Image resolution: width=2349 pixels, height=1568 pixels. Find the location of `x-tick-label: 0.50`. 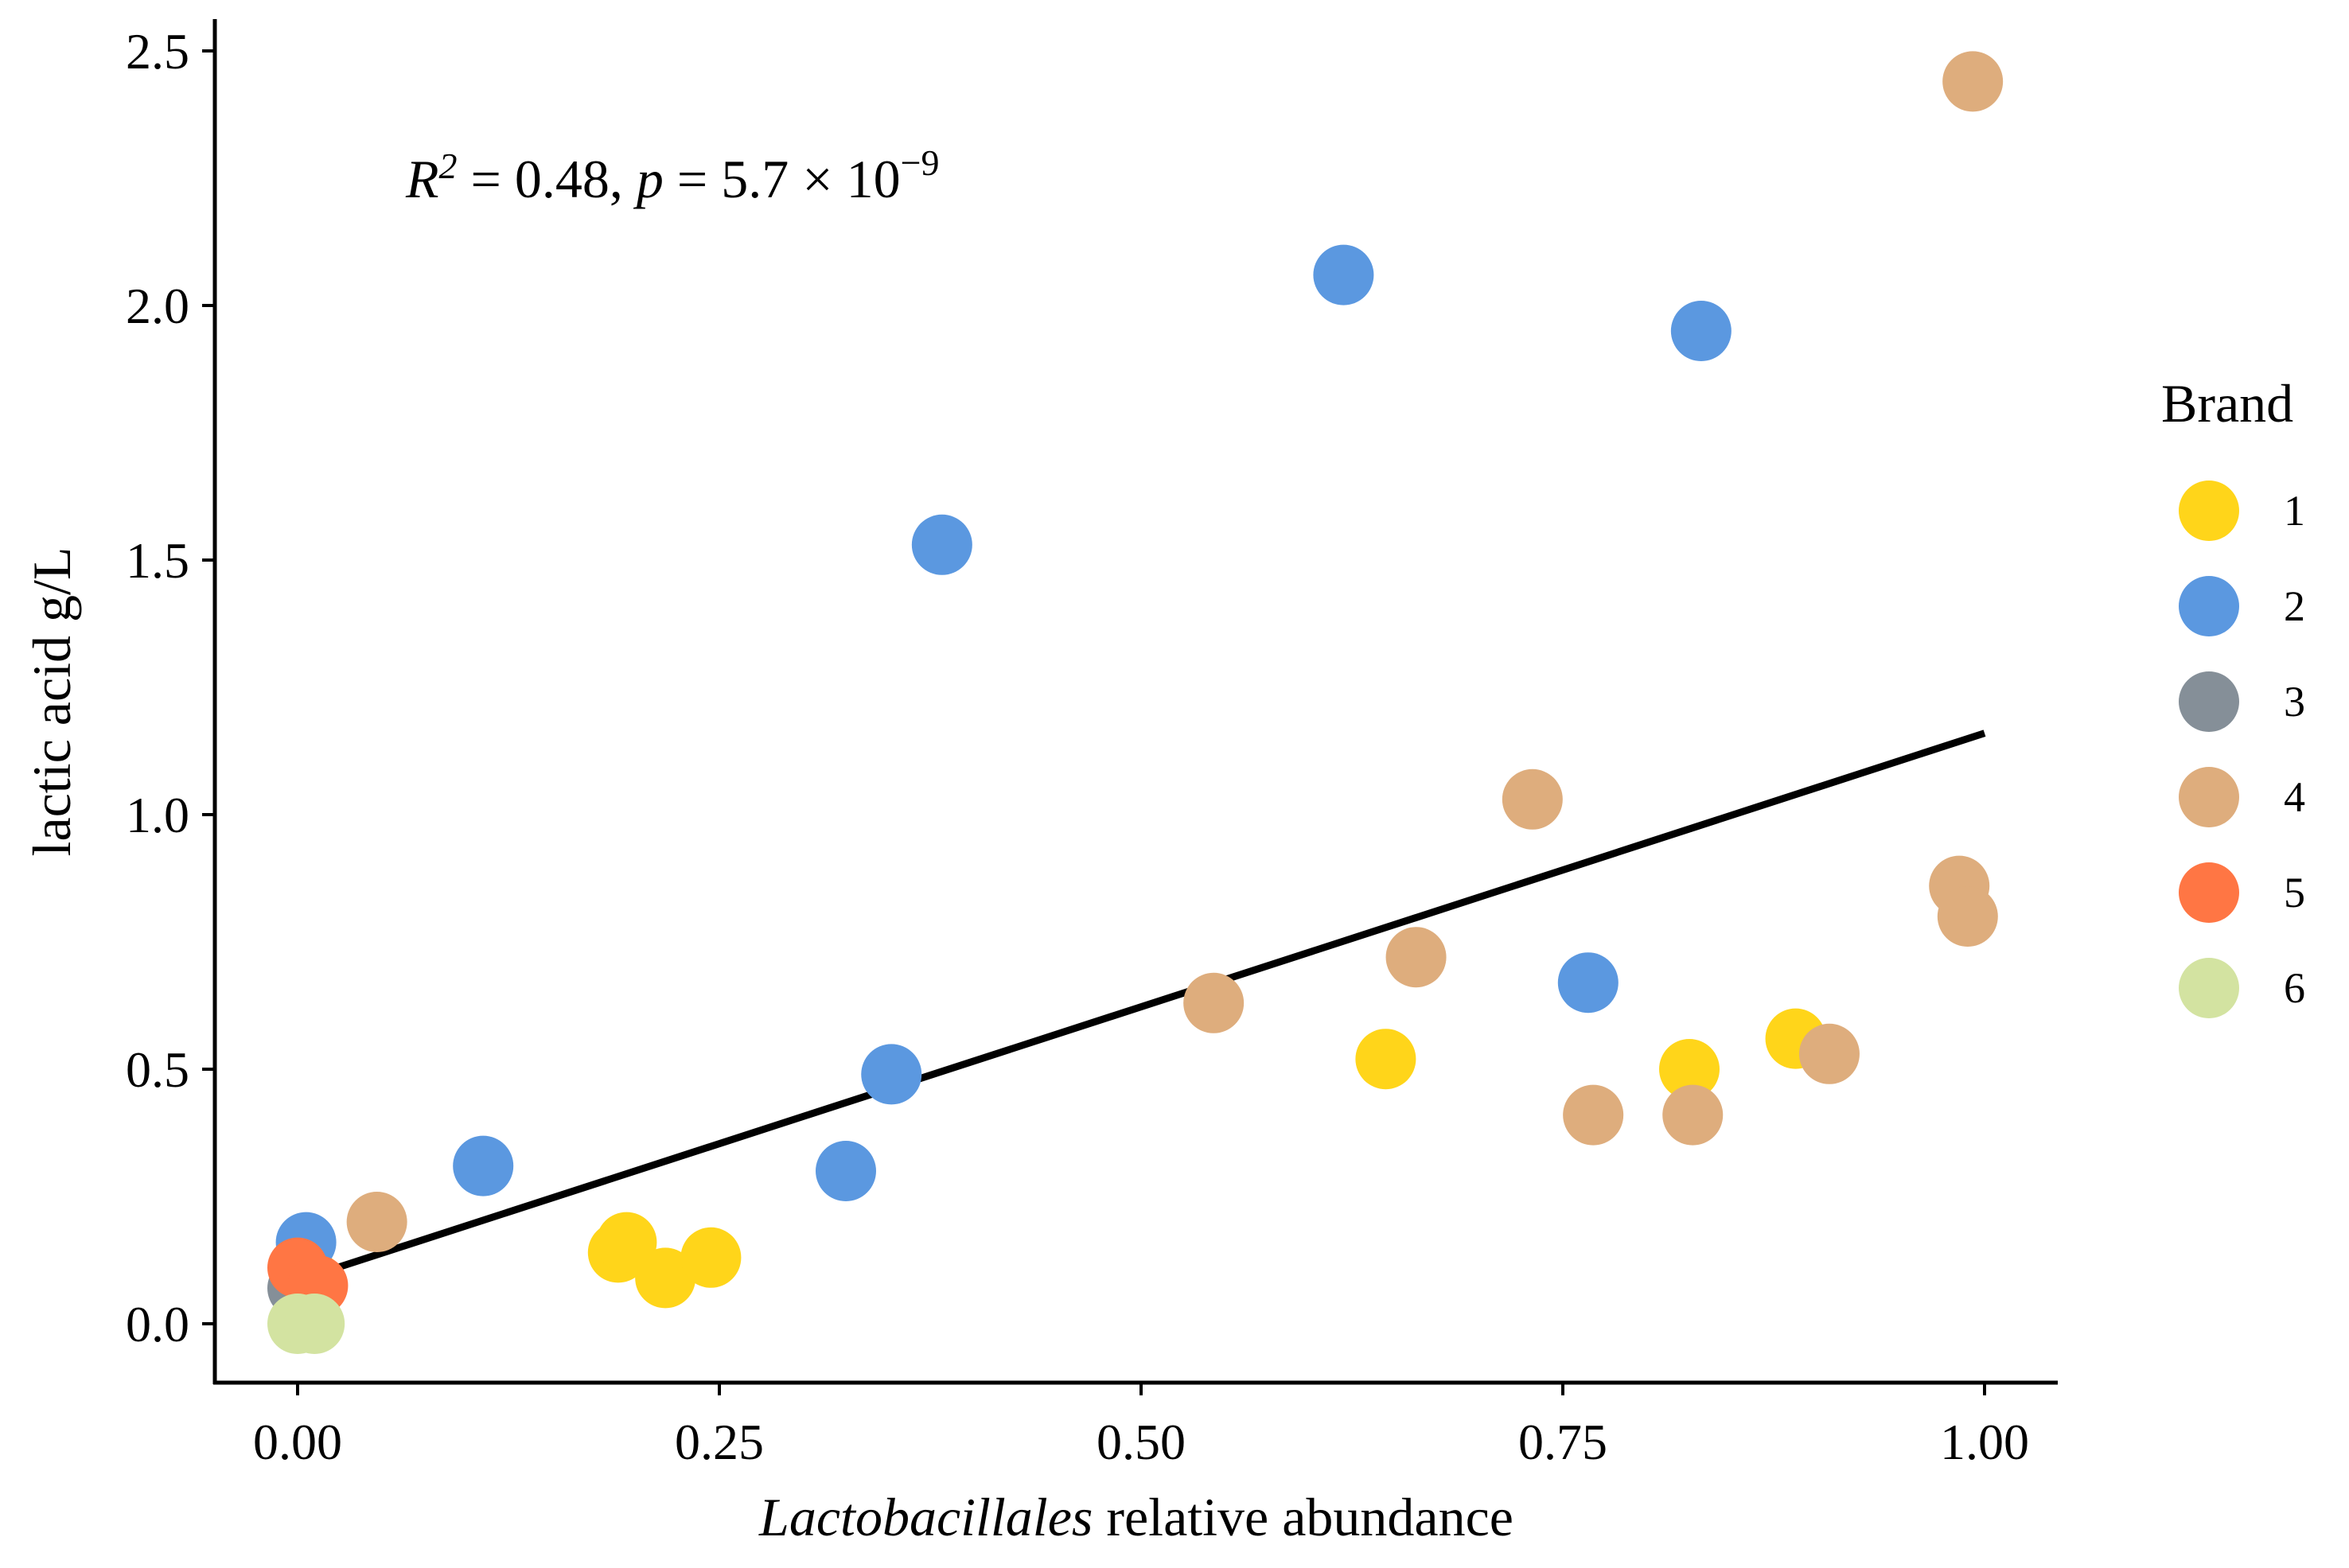

x-tick-label: 0.50 is located at coordinates (1141, 1442).